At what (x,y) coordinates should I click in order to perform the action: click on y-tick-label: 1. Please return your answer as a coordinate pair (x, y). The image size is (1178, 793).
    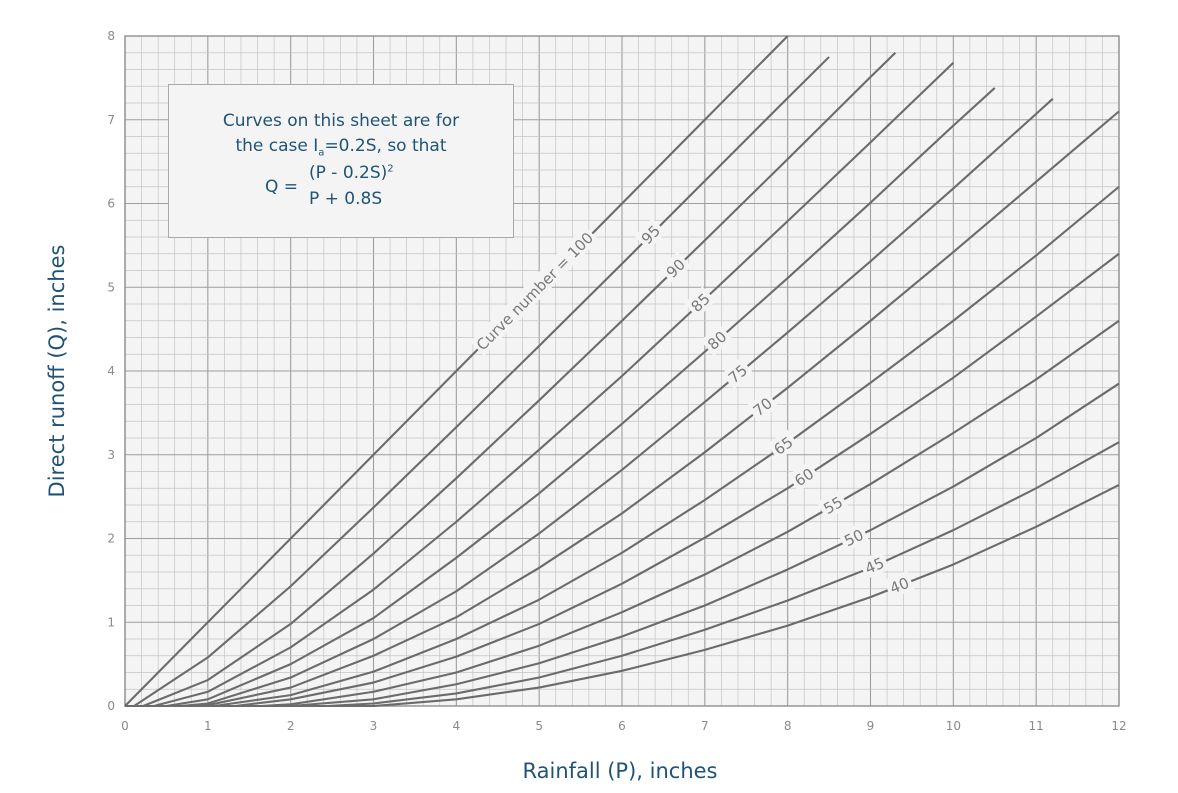
    Looking at the image, I should click on (111, 622).